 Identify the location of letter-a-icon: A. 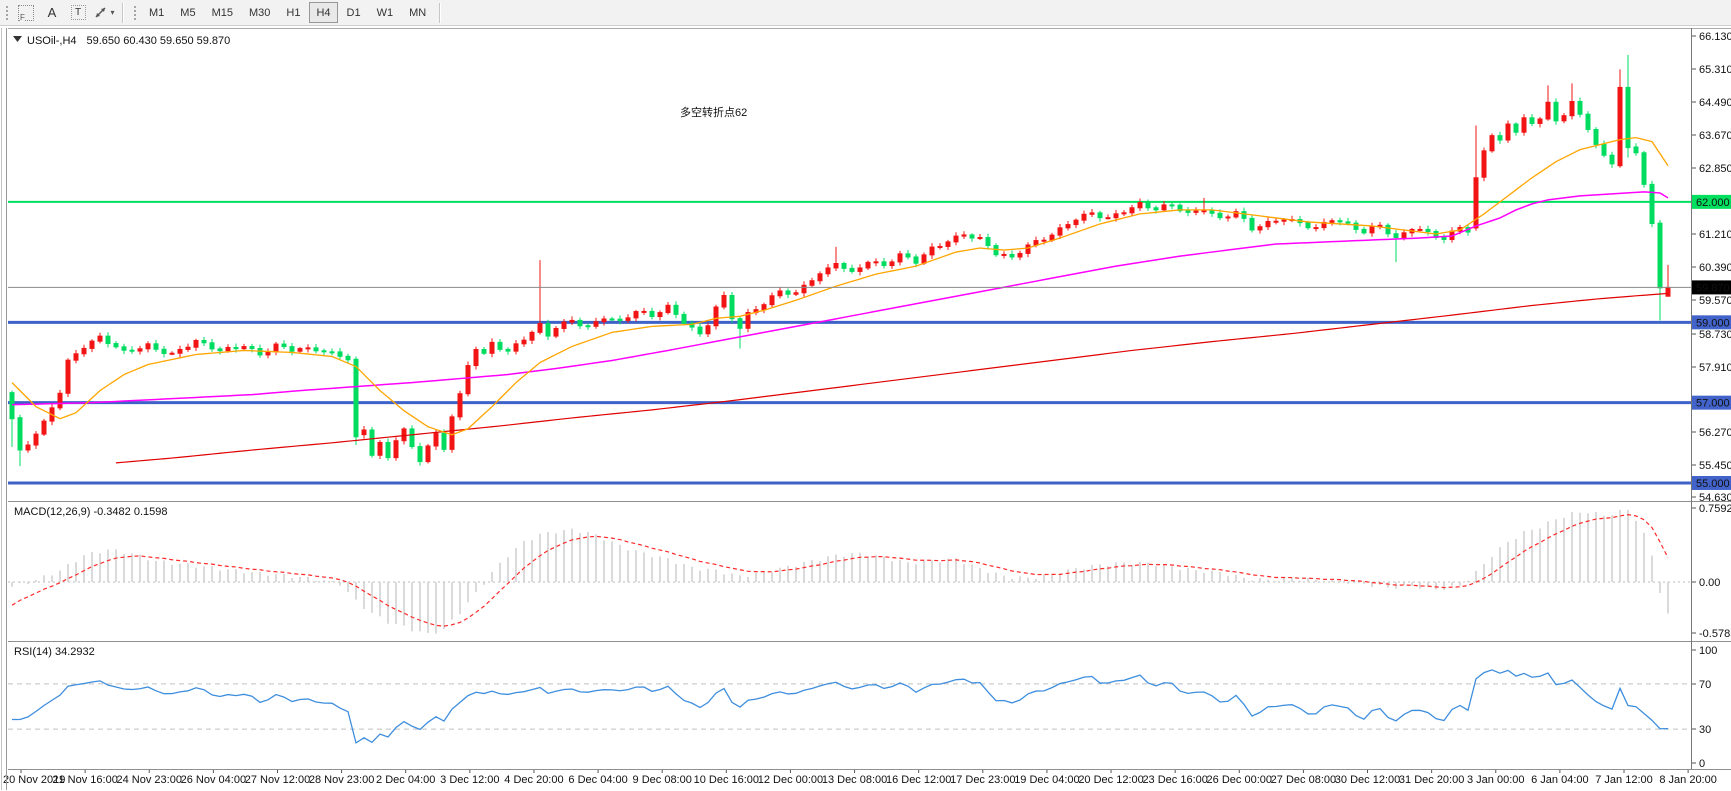
(52, 12).